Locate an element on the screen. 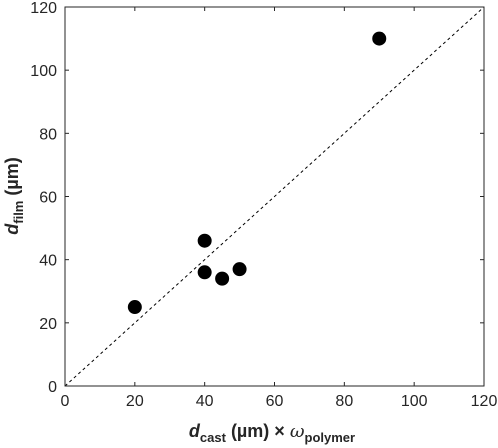 The width and height of the screenshot is (498, 448). y-tick-label: 20 is located at coordinates (48, 324).